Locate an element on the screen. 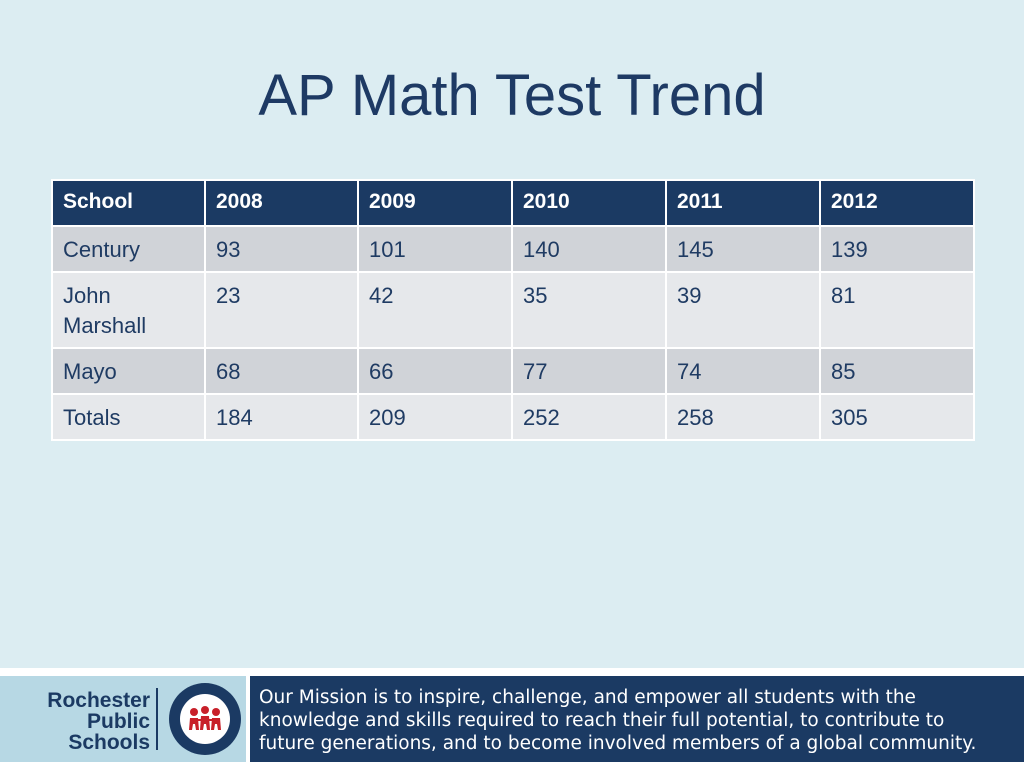 This screenshot has width=1024, height=768. table-cell: 35 is located at coordinates (589, 310).